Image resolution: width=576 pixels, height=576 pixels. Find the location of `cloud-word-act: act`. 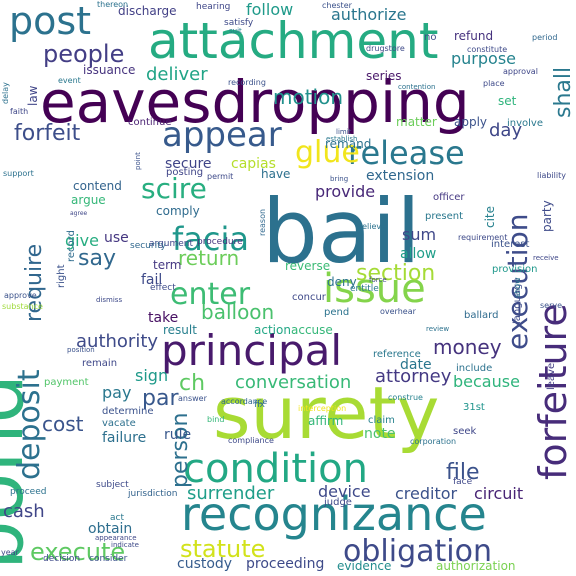

cloud-word-act: act is located at coordinates (117, 518).